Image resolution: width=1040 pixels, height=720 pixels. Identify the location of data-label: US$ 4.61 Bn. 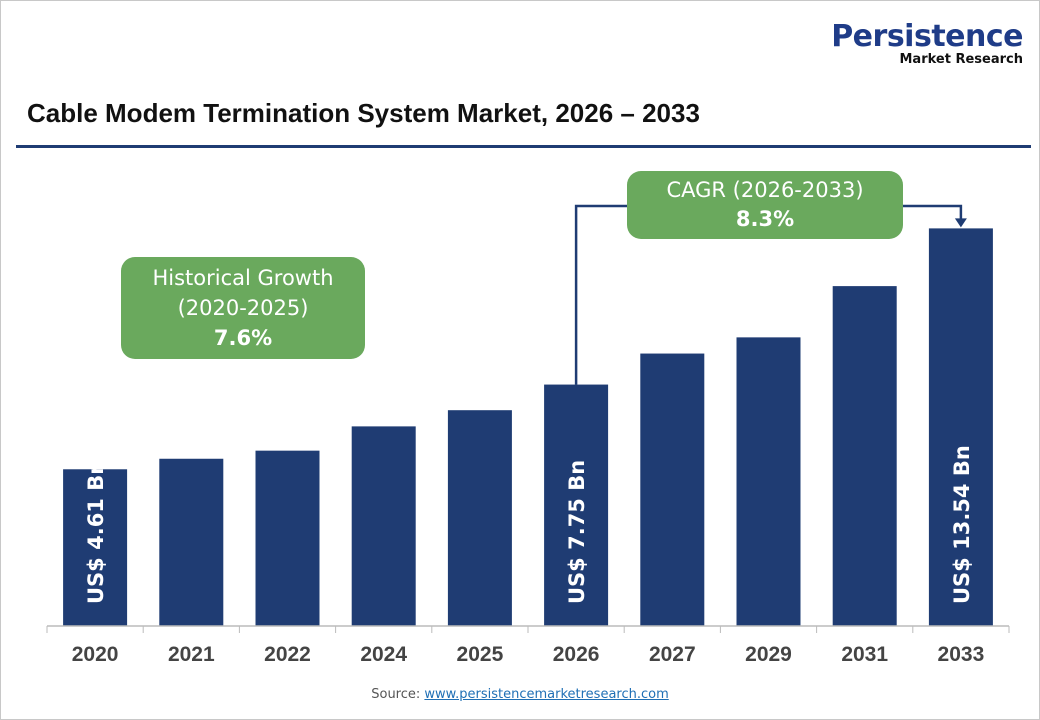
(96, 532).